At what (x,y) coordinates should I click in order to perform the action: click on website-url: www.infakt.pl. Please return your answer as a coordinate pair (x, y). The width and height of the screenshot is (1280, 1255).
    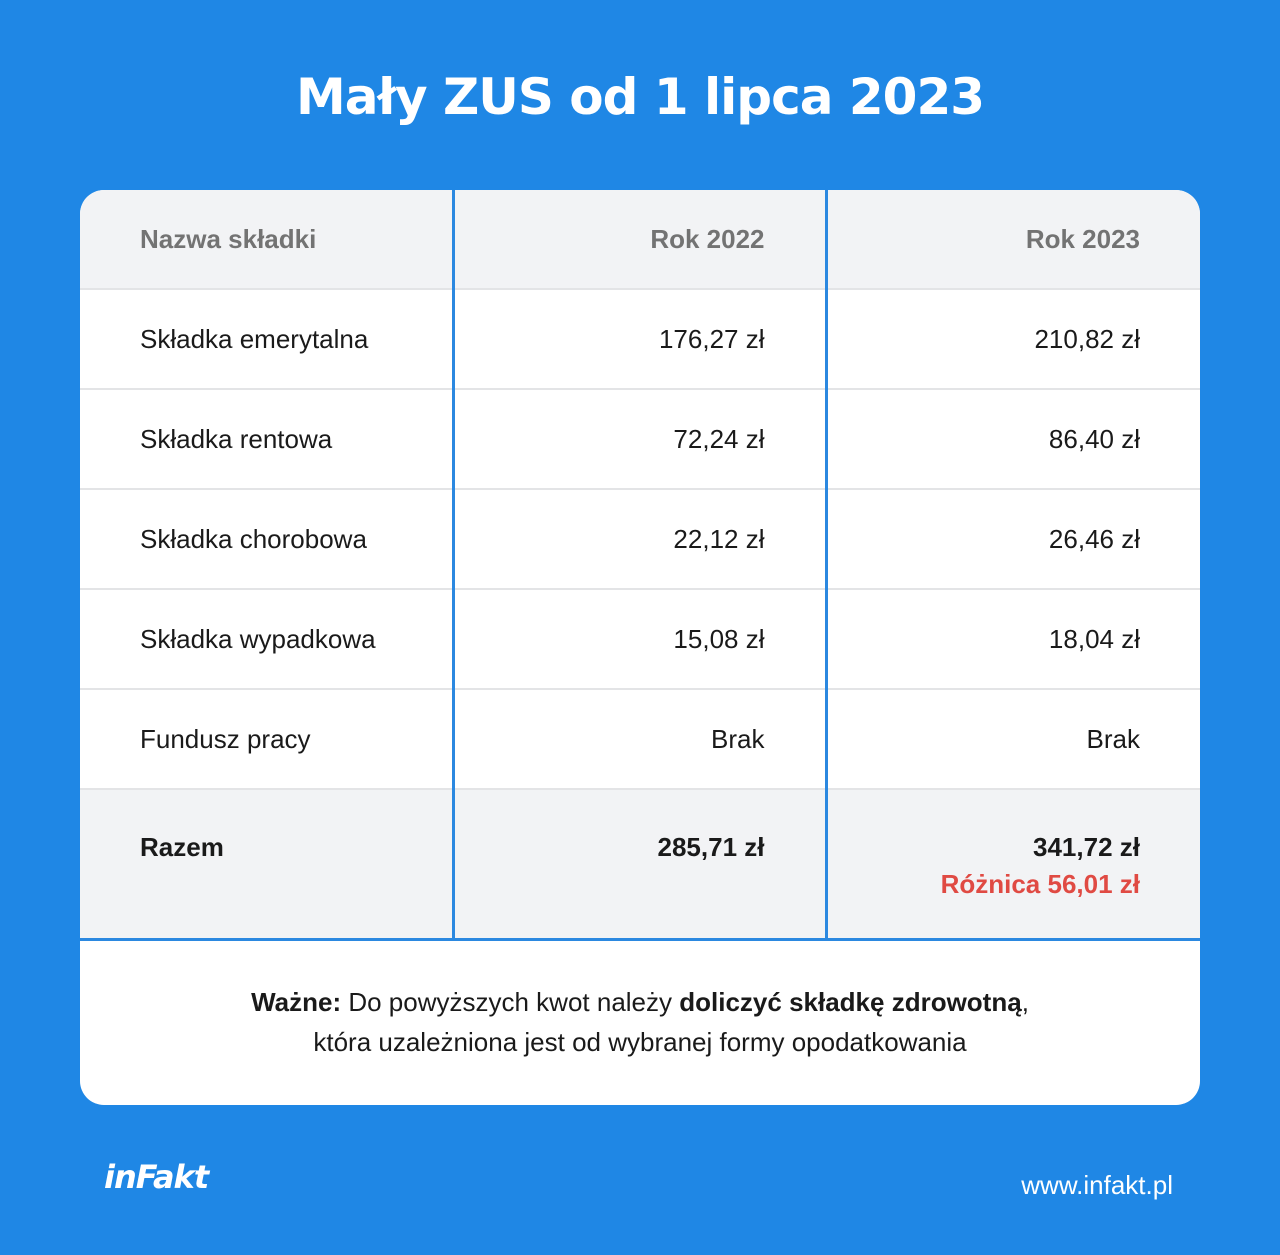
    Looking at the image, I should click on (1097, 1185).